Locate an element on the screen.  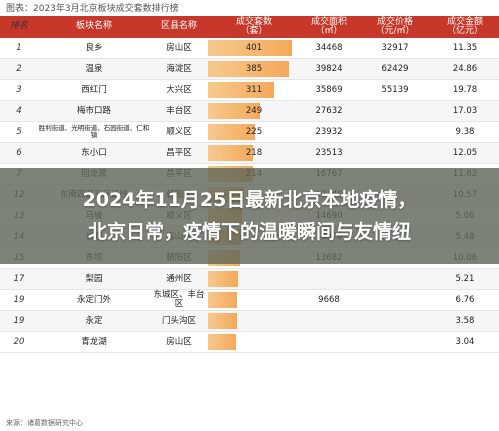
cell-price: 62429 is located at coordinates (395, 68).